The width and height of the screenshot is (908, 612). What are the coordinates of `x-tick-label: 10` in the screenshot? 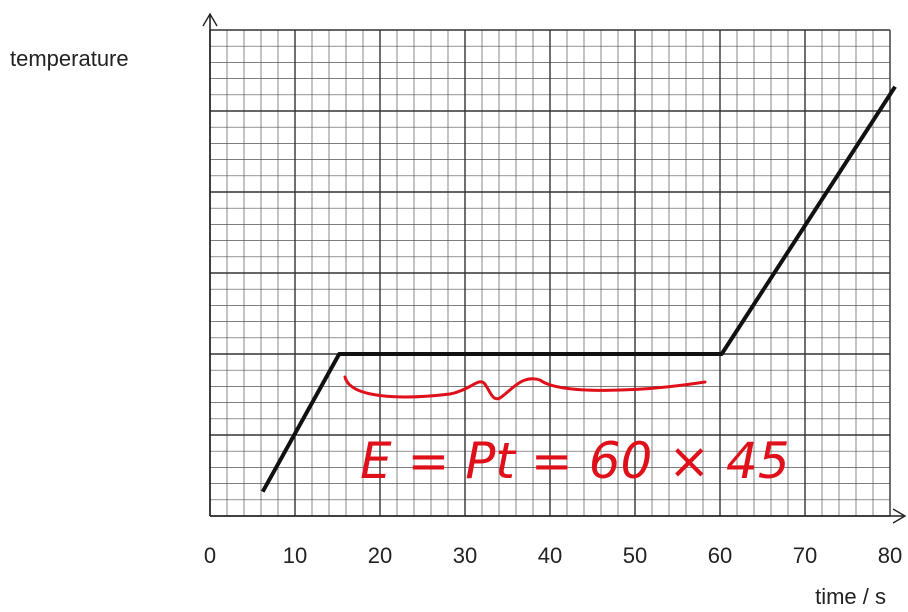 It's located at (295, 555).